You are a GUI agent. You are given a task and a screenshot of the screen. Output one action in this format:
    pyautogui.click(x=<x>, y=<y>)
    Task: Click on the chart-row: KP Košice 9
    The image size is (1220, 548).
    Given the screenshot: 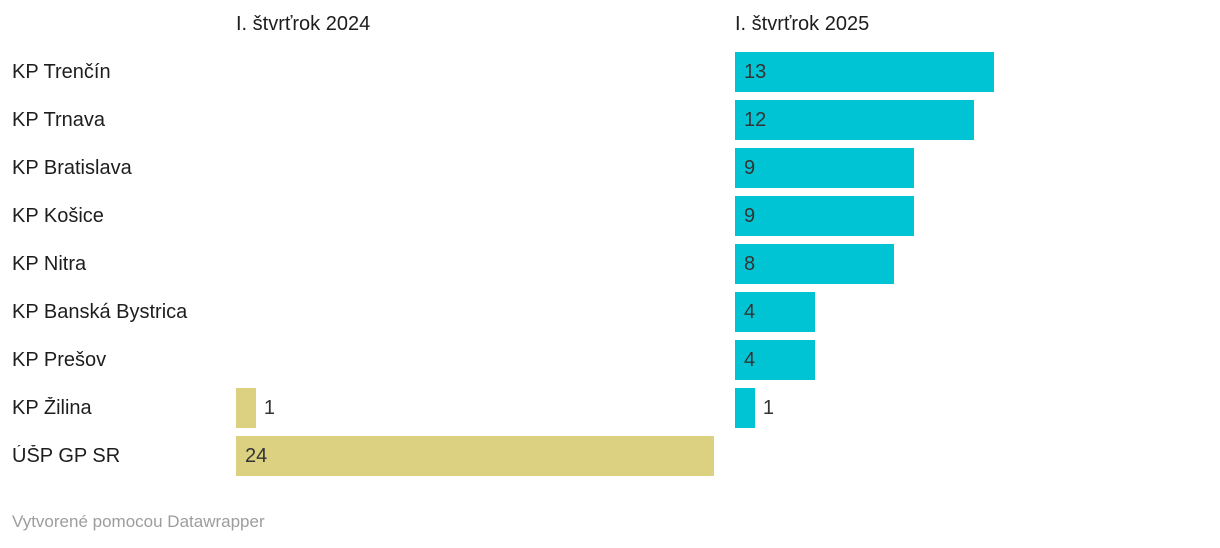 What is the action you would take?
    pyautogui.click(x=610, y=216)
    